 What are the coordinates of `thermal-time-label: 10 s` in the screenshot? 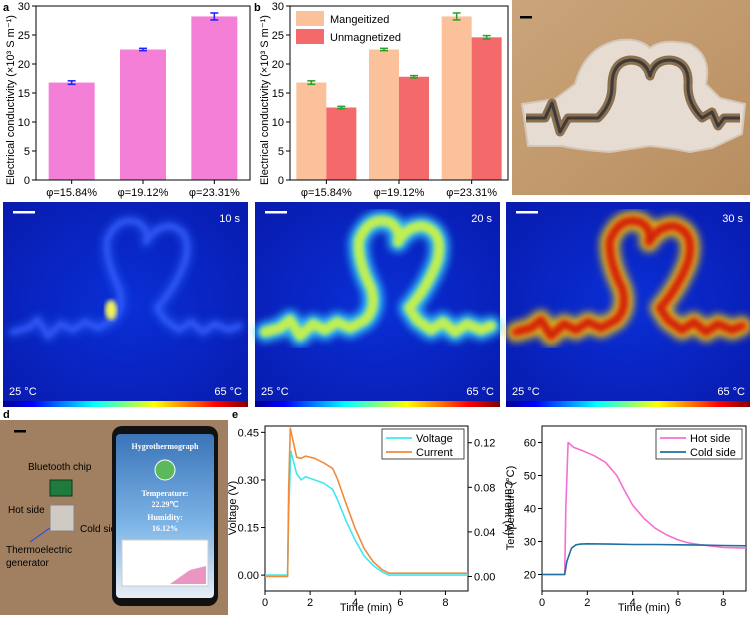 It's located at (229, 219).